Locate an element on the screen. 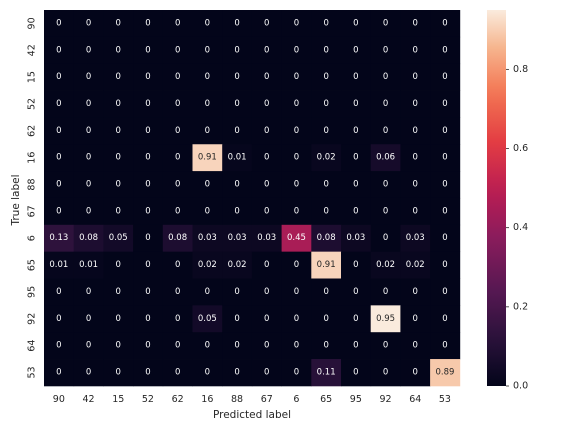  y-tick-label: 64 is located at coordinates (32, 346).